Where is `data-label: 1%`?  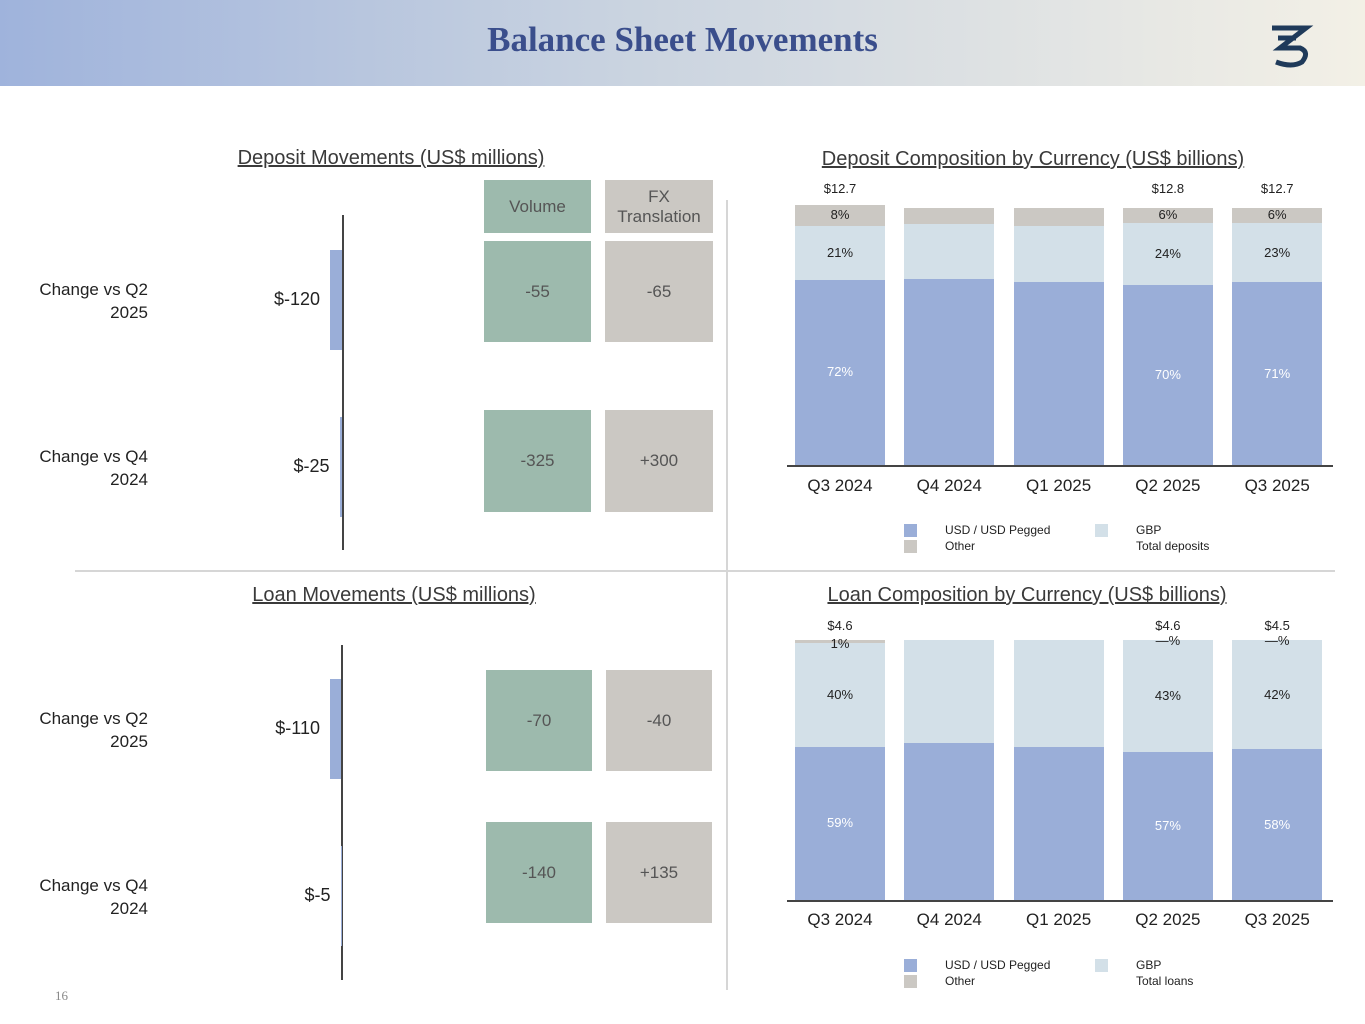 data-label: 1% is located at coordinates (840, 643).